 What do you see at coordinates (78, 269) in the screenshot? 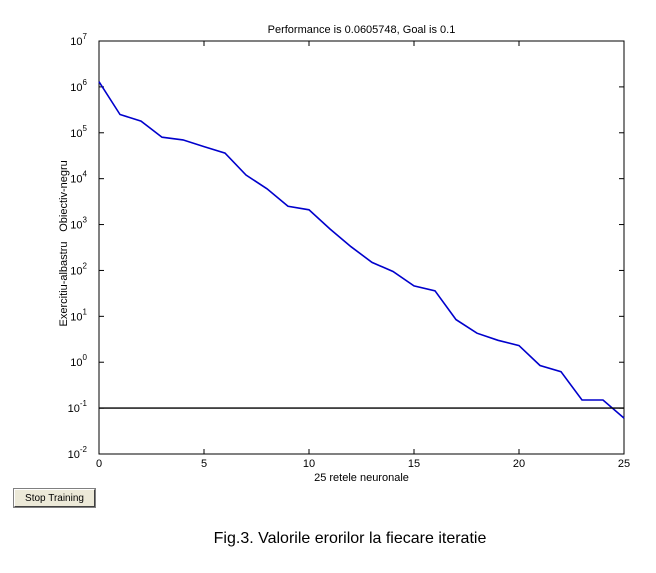
I see `y-tick-label: 10²` at bounding box center [78, 269].